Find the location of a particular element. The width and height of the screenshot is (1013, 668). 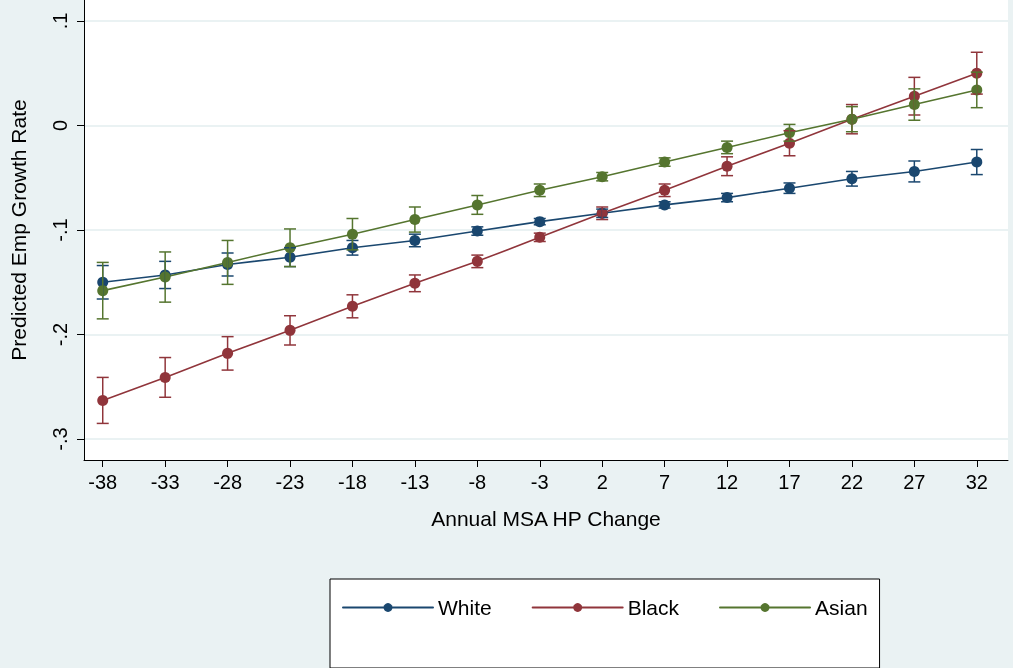

legend-label: White is located at coordinates (465, 607).